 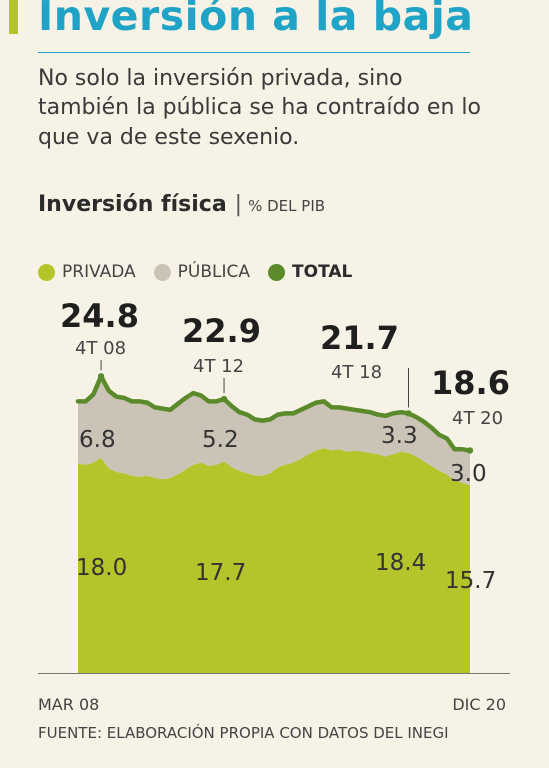 I want to click on annotation-value: 21.7, so click(x=359, y=338).